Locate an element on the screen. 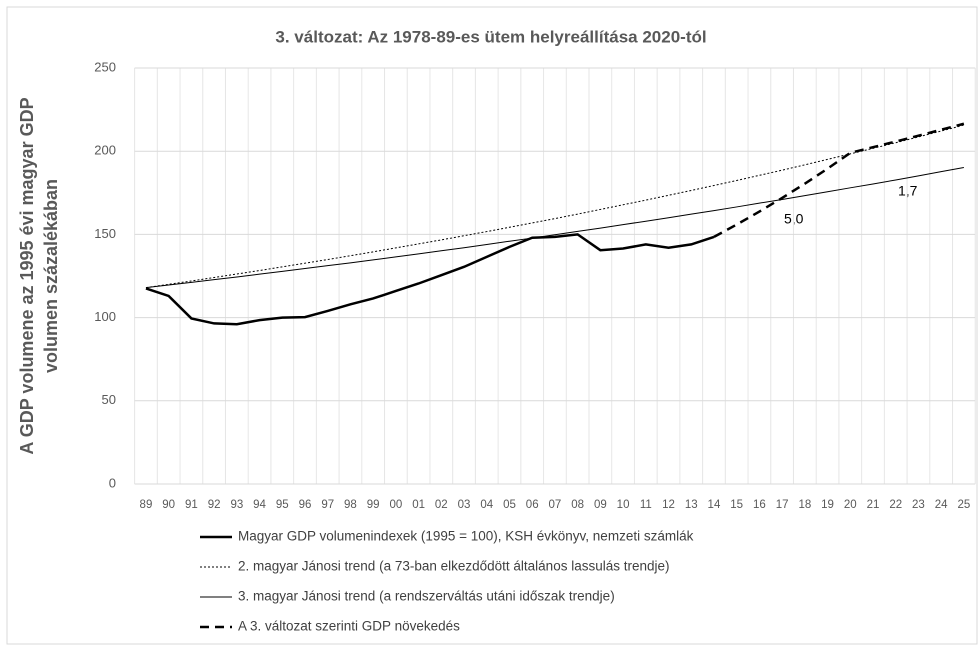 This screenshot has height=646, width=979. x-tick-label: 08 is located at coordinates (577, 505).